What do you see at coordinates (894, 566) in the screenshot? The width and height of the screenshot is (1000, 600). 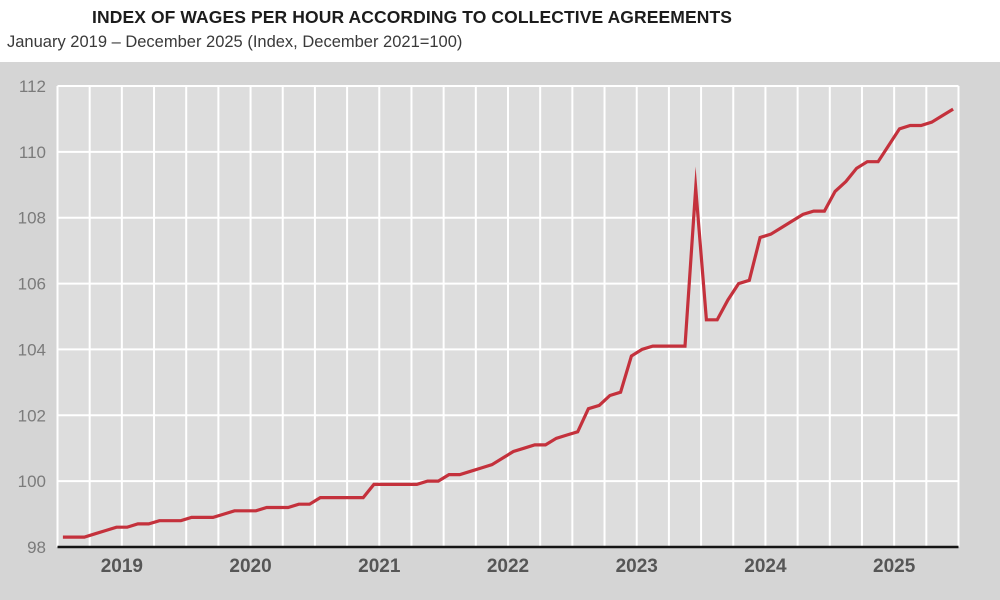 I see `x-axis-label-2025: 2025` at bounding box center [894, 566].